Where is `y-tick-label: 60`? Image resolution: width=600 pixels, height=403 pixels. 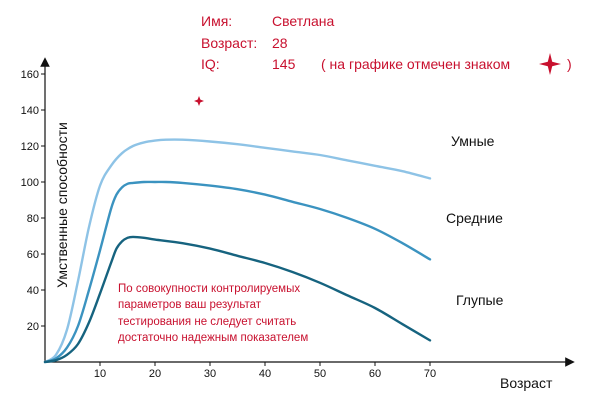
y-tick-label: 60 is located at coordinates (33, 255).